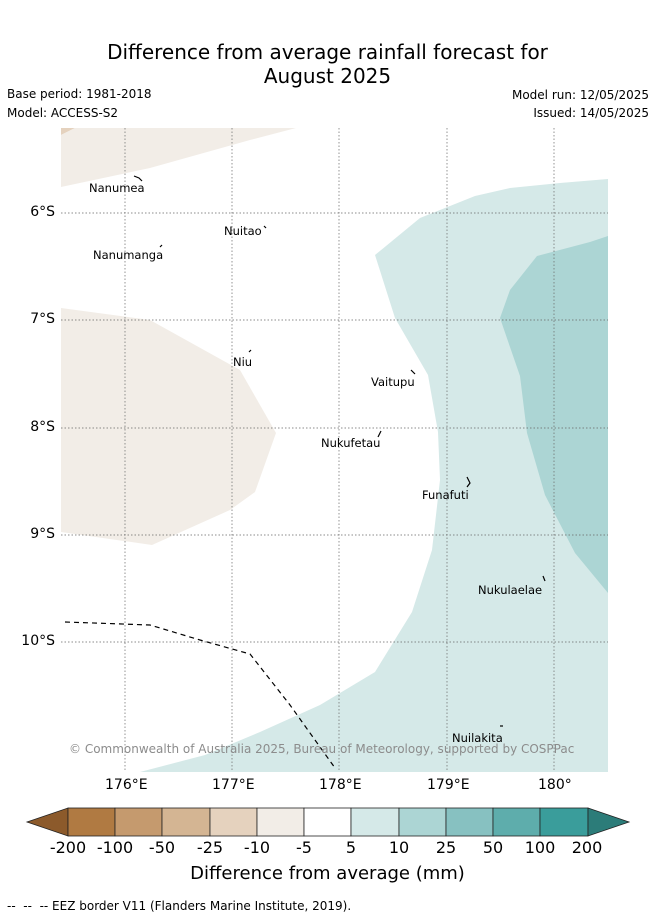 The height and width of the screenshot is (919, 655). Describe the element at coordinates (340, 785) in the screenshot. I see `lon-tick-178e: 178°E` at that location.